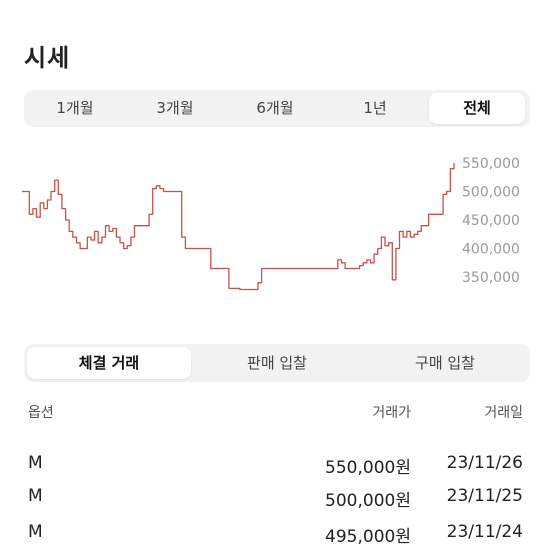 This screenshot has width=553, height=553. I want to click on tab-3-months: 3개월, so click(175, 108).